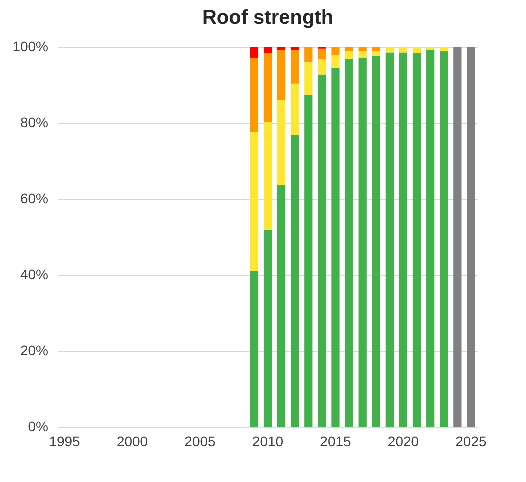 The width and height of the screenshot is (526, 482). Describe the element at coordinates (34, 274) in the screenshot. I see `y-tick-label: 40%` at that location.